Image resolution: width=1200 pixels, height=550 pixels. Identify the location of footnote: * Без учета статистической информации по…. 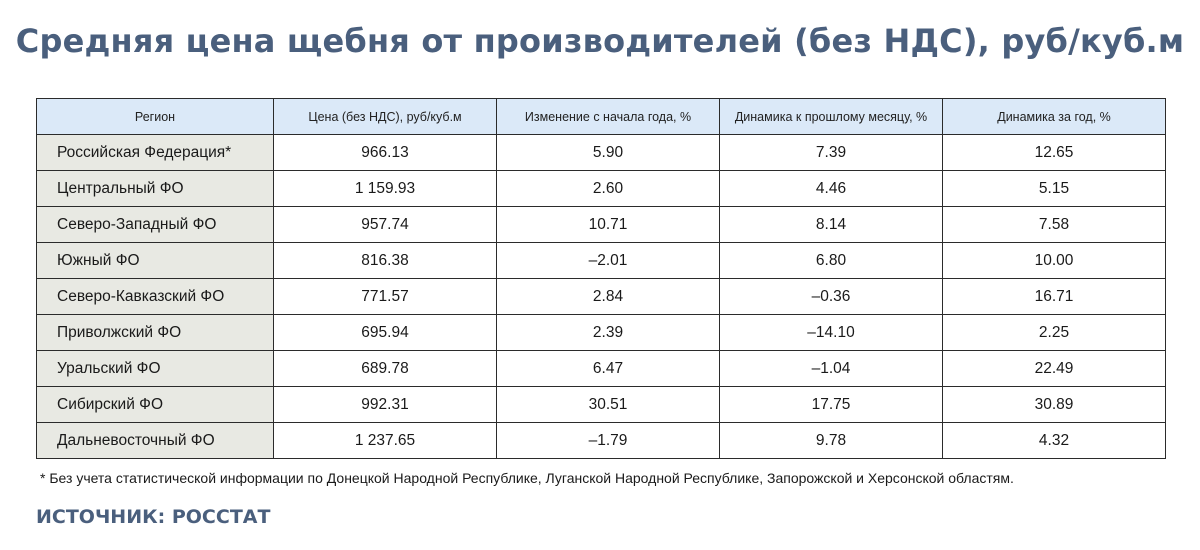
(527, 478).